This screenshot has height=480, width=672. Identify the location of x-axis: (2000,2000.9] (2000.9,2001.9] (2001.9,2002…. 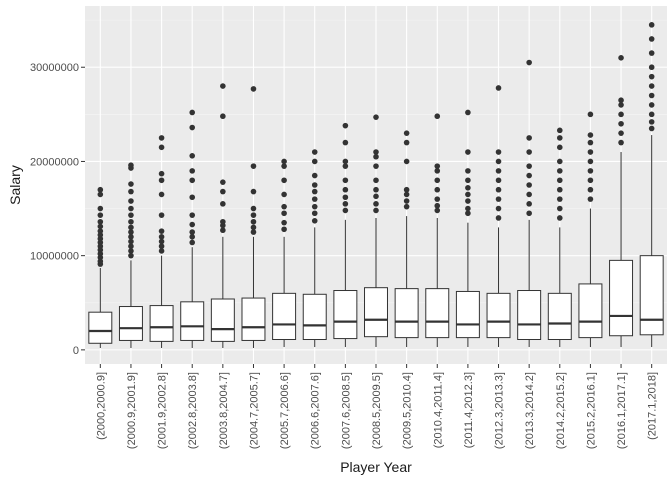
(377, 406).